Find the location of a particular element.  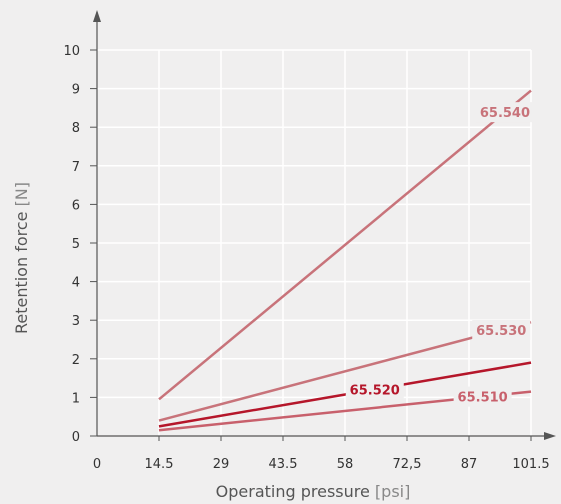

series-line-65.530 is located at coordinates (345, 371).